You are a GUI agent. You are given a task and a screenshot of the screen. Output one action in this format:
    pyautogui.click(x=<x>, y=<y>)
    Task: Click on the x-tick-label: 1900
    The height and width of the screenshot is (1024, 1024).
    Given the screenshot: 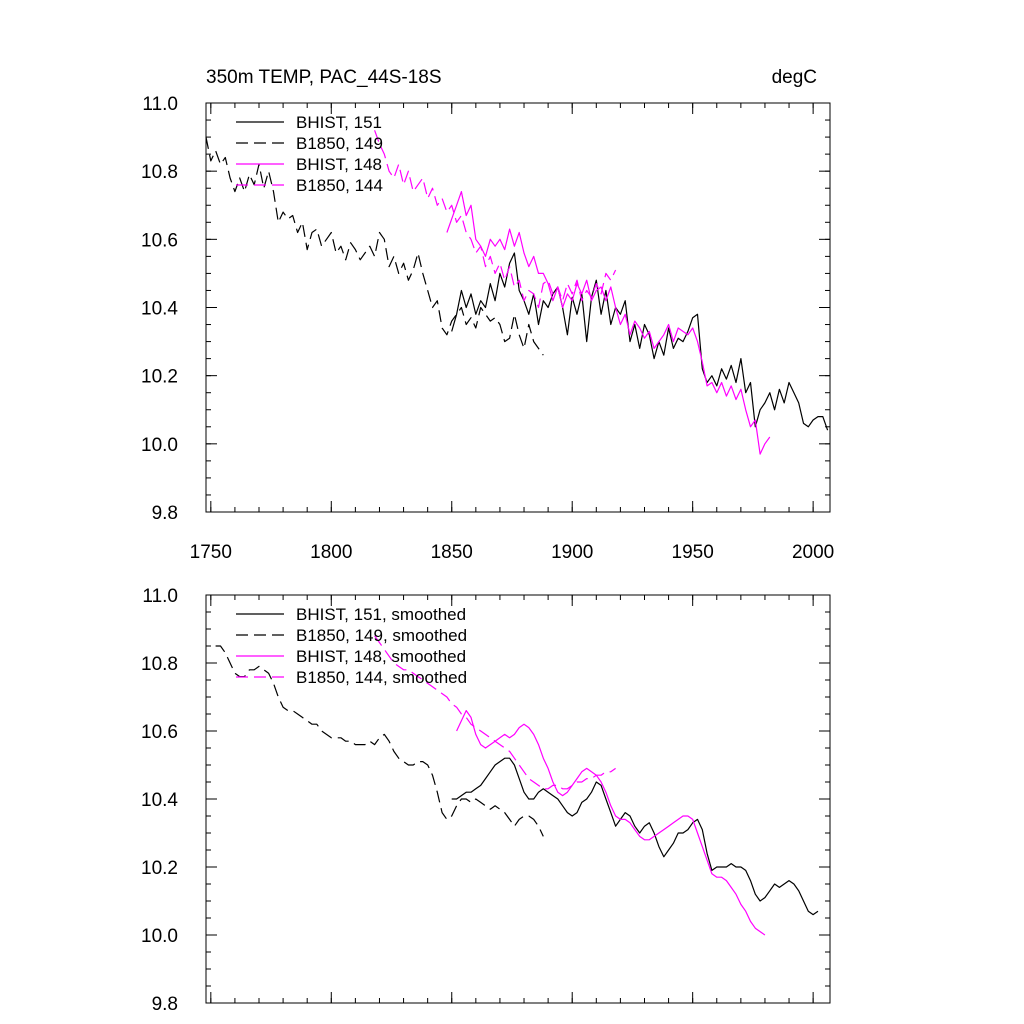 What is the action you would take?
    pyautogui.click(x=572, y=552)
    